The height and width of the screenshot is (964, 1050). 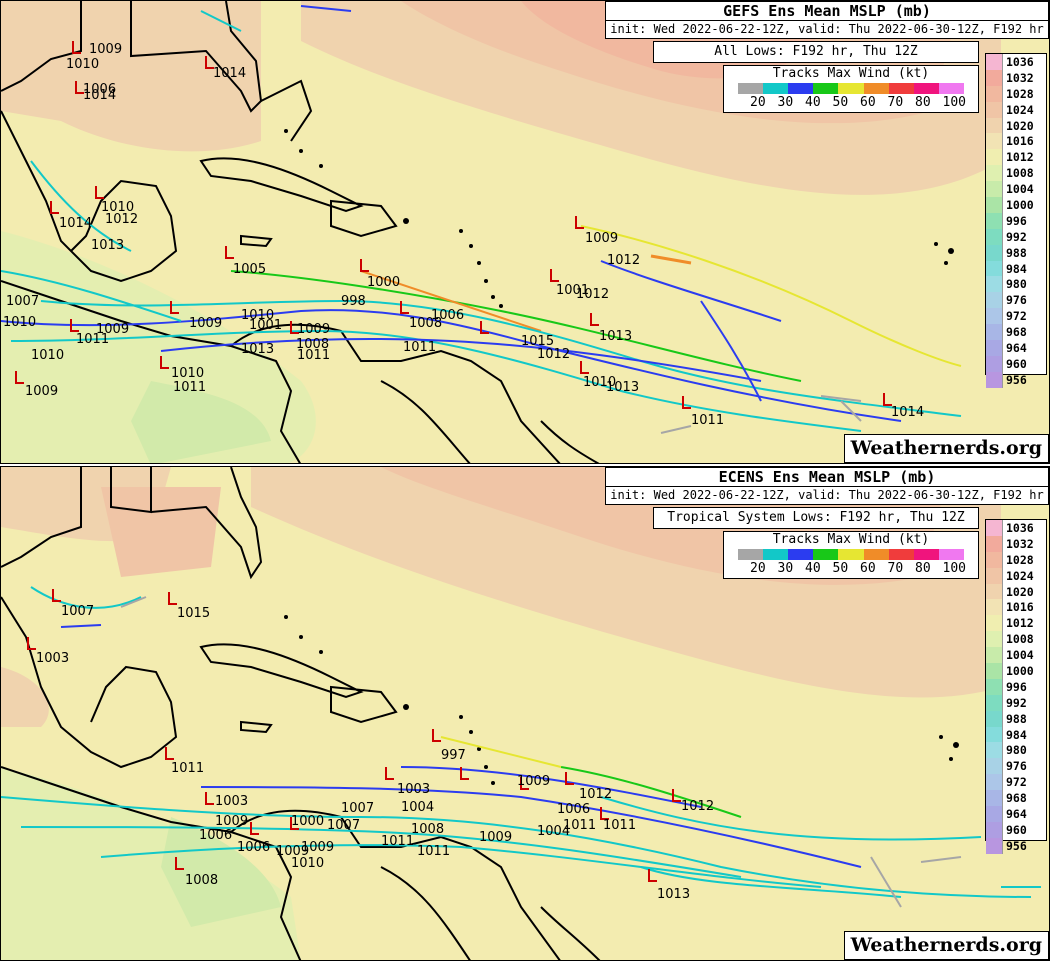 I want to click on mslp-legend-row: 964, so click(x=1016, y=348).